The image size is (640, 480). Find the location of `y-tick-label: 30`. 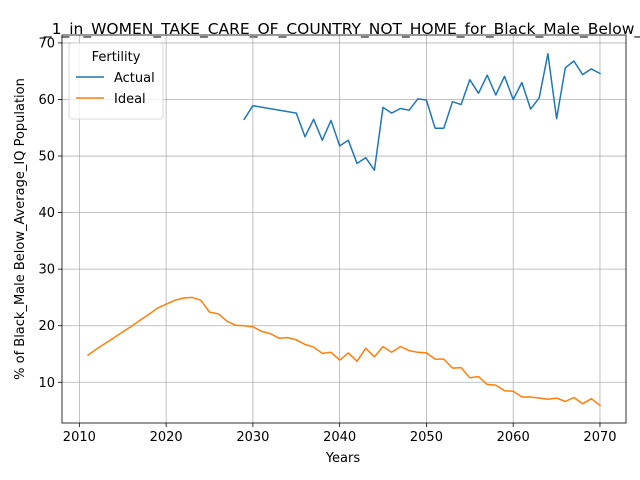

y-tick-label: 30 is located at coordinates (46, 270).